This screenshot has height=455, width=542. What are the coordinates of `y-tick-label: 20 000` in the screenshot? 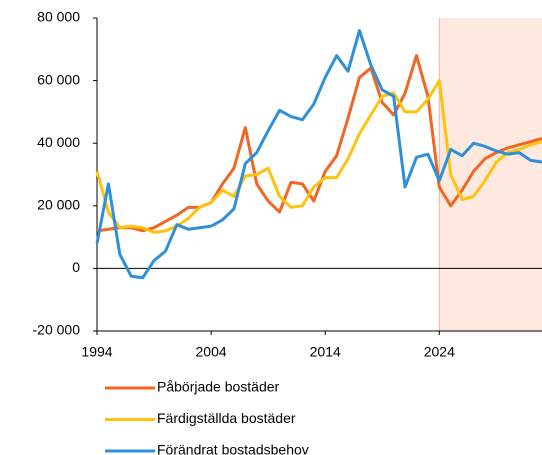 It's located at (58, 205).